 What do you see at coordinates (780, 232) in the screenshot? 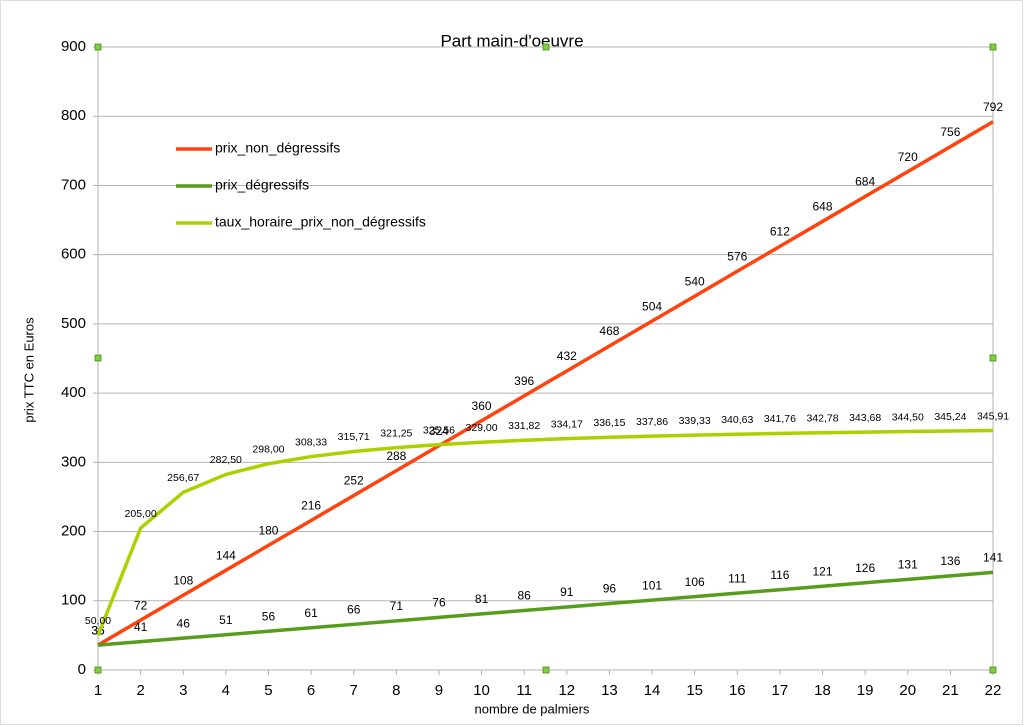
I see `data-label: 612` at bounding box center [780, 232].